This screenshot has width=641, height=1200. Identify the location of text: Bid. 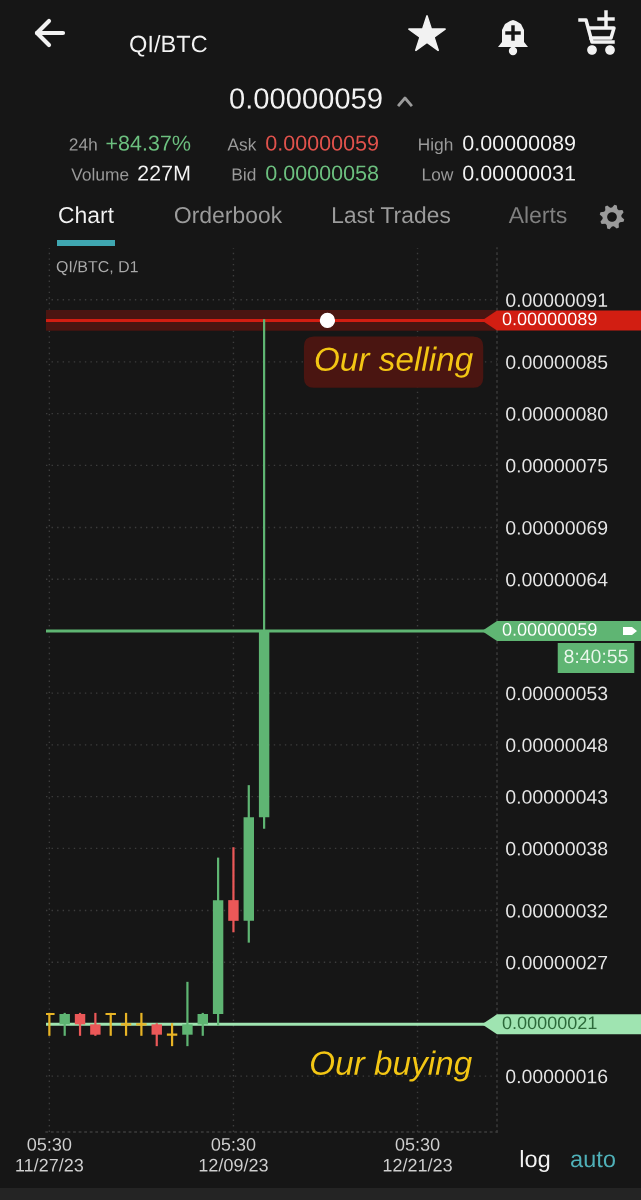
(244, 174).